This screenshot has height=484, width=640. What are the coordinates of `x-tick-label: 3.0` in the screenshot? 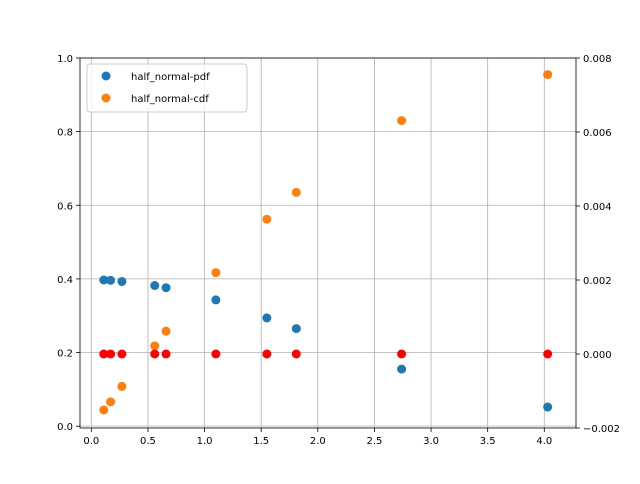 It's located at (431, 441).